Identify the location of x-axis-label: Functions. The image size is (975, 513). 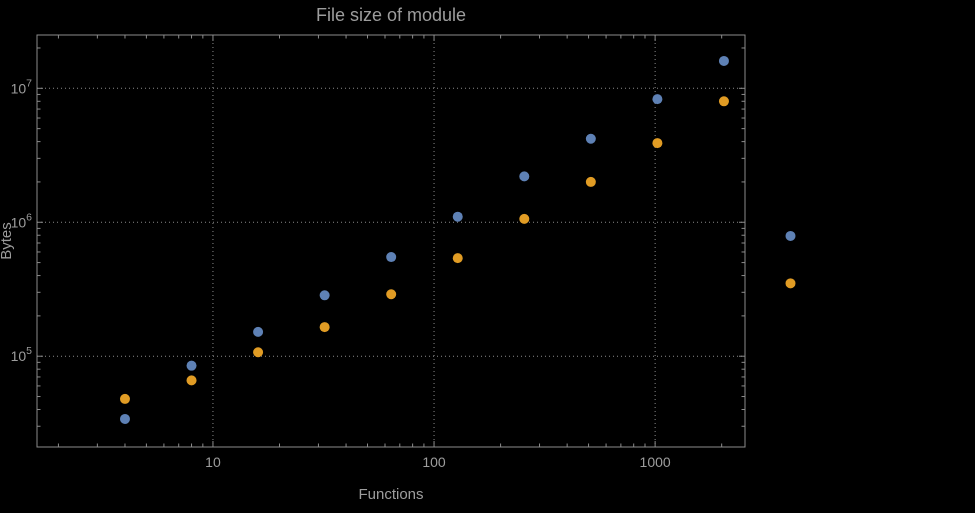
(391, 494).